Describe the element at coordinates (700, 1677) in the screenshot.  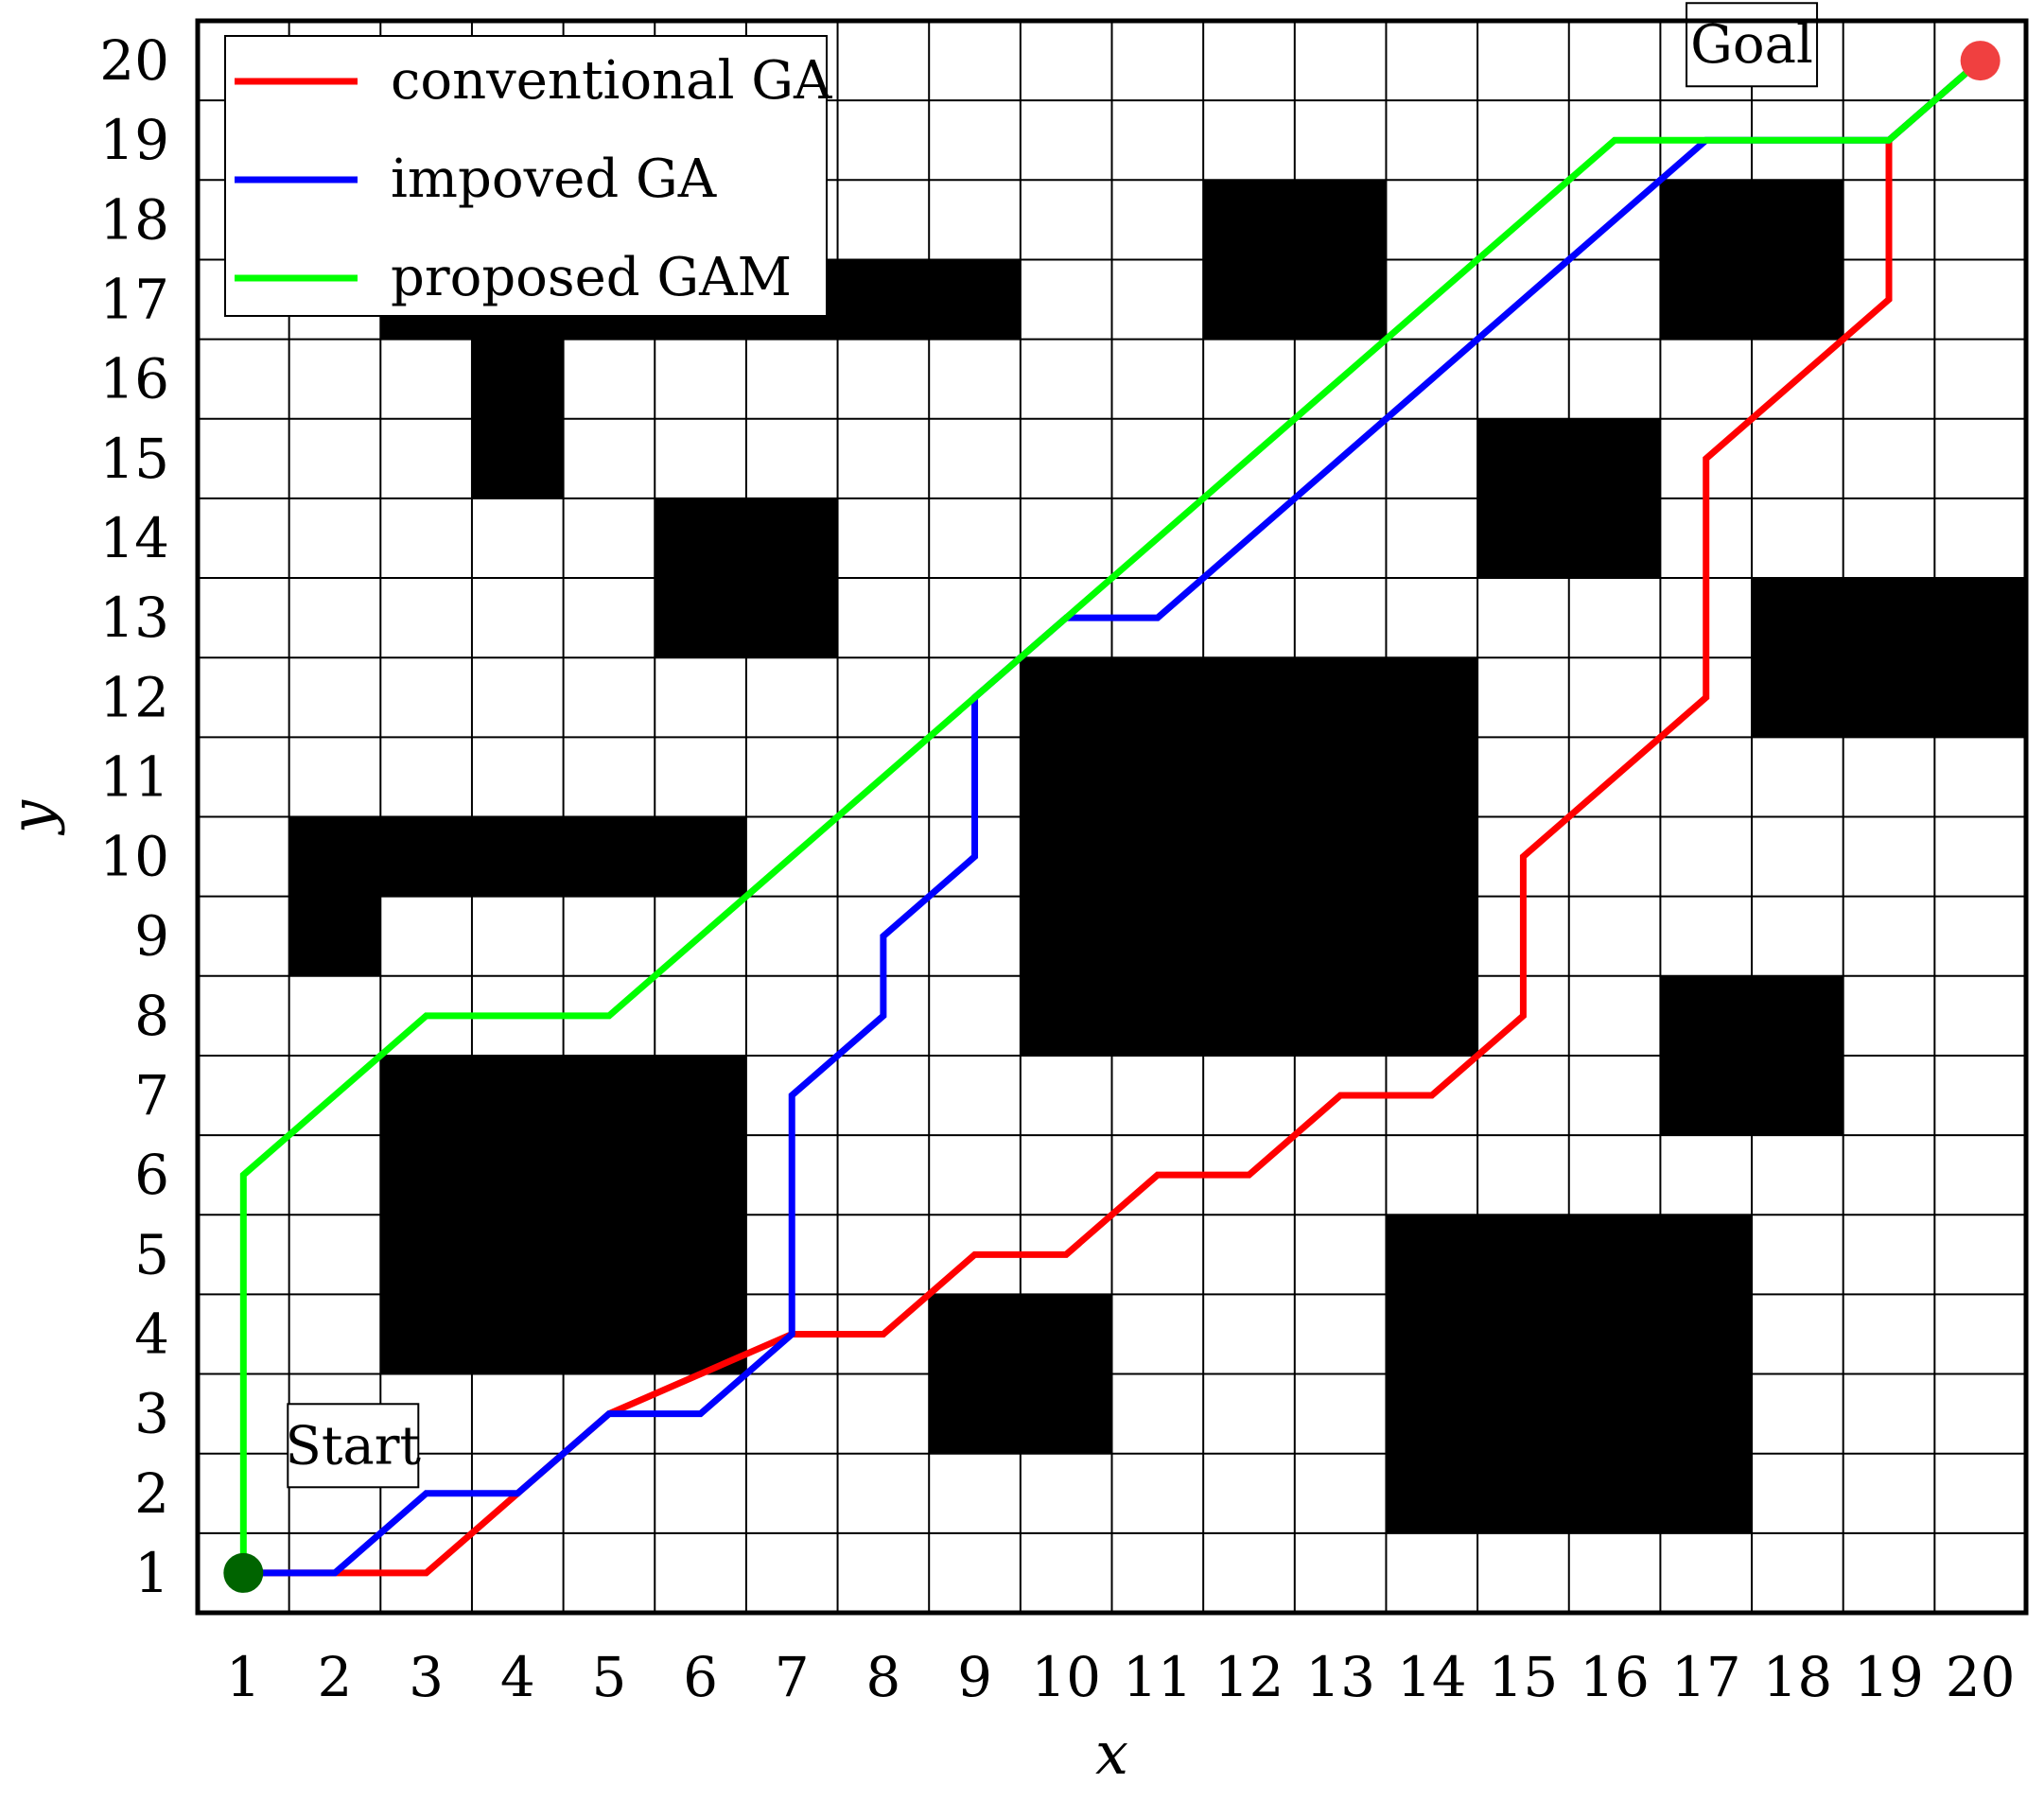
I see `x-tick-label: 6` at that location.